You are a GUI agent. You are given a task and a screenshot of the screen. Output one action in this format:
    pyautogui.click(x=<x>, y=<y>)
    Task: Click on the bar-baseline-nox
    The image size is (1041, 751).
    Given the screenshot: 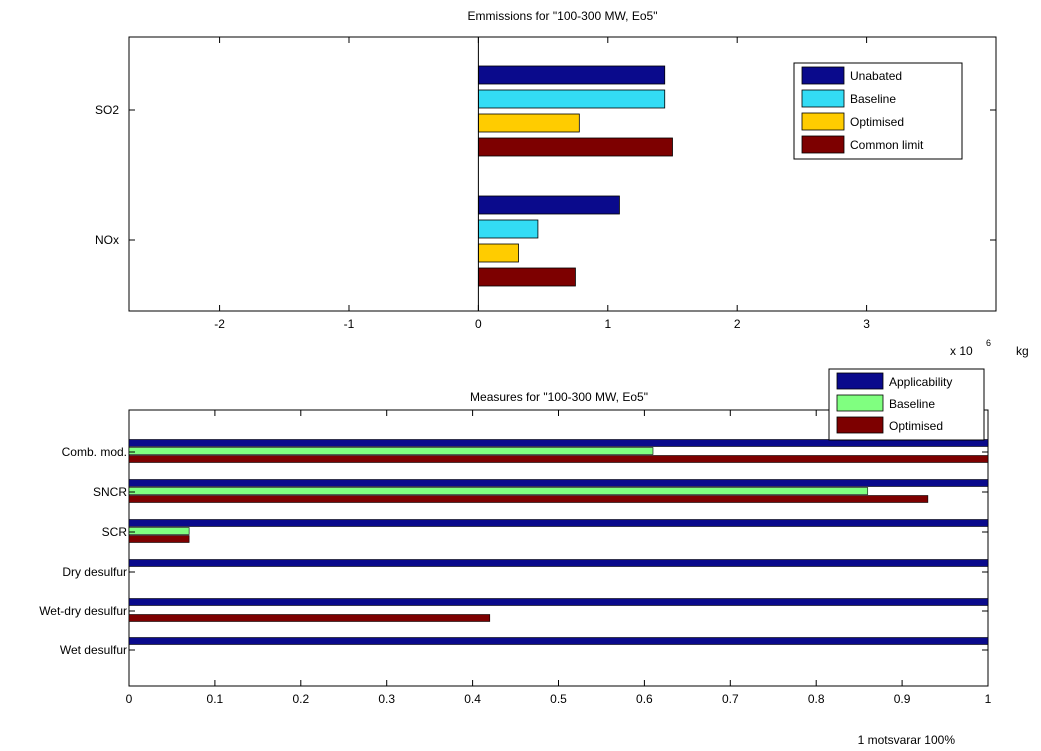 What is the action you would take?
    pyautogui.click(x=508, y=229)
    